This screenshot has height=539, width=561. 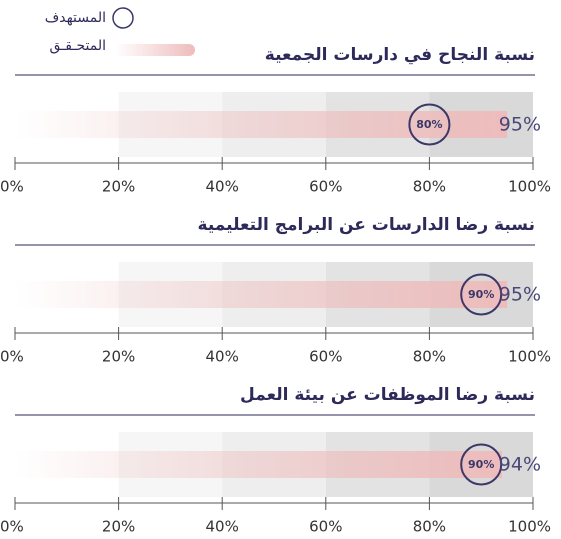 What do you see at coordinates (366, 225) in the screenshot?
I see `chart-title: نسبة رضا الدارسات عن البرامج التعليمية` at bounding box center [366, 225].